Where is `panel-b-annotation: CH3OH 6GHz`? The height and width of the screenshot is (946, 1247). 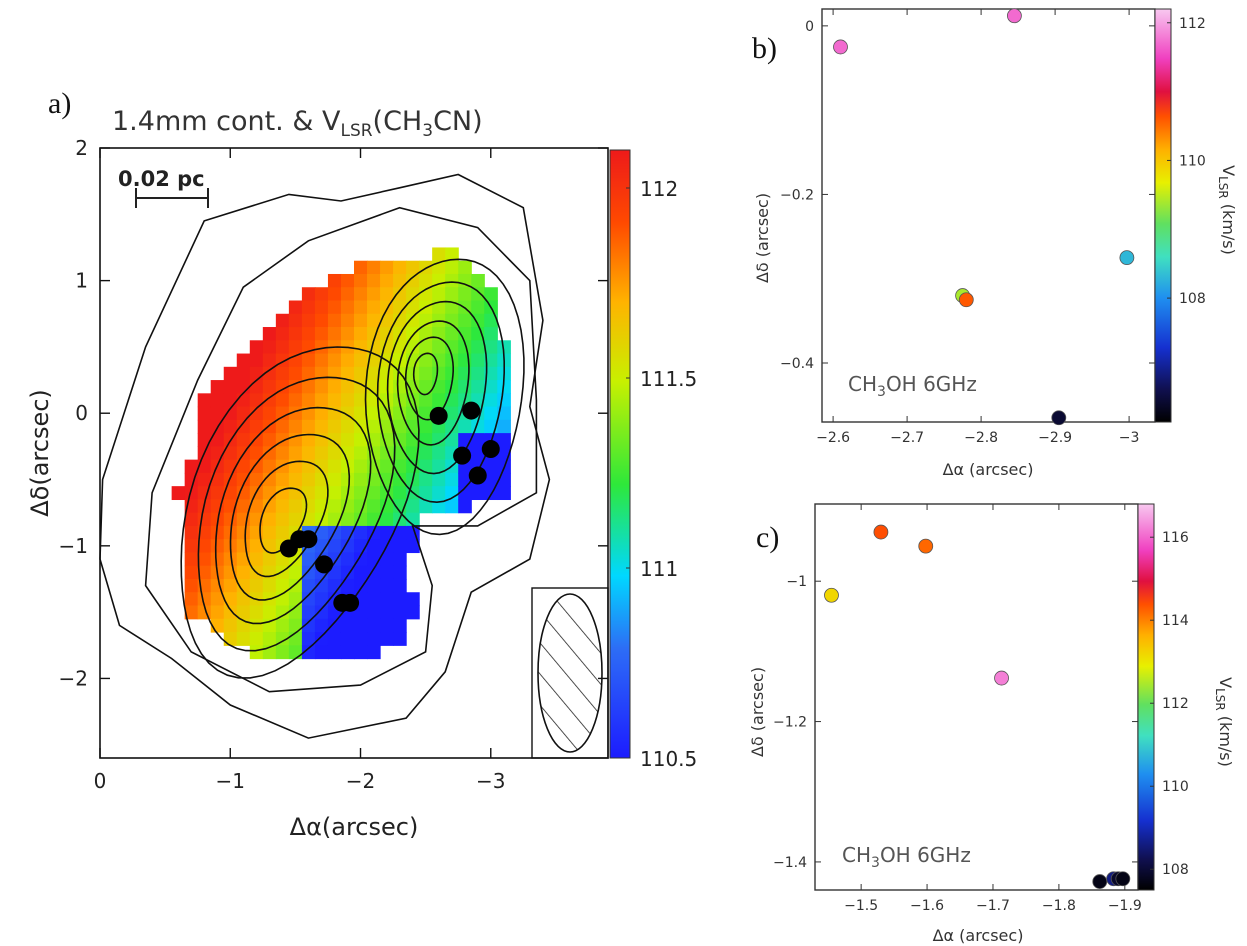 panel-b-annotation: CH3OH 6GHz is located at coordinates (912, 386).